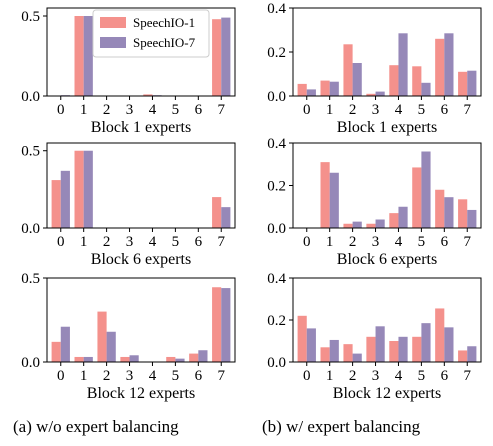 This screenshot has height=446, width=493. What do you see at coordinates (164, 42) in the screenshot?
I see `legend-label-speechio-7: SpeechIO-7` at bounding box center [164, 42].